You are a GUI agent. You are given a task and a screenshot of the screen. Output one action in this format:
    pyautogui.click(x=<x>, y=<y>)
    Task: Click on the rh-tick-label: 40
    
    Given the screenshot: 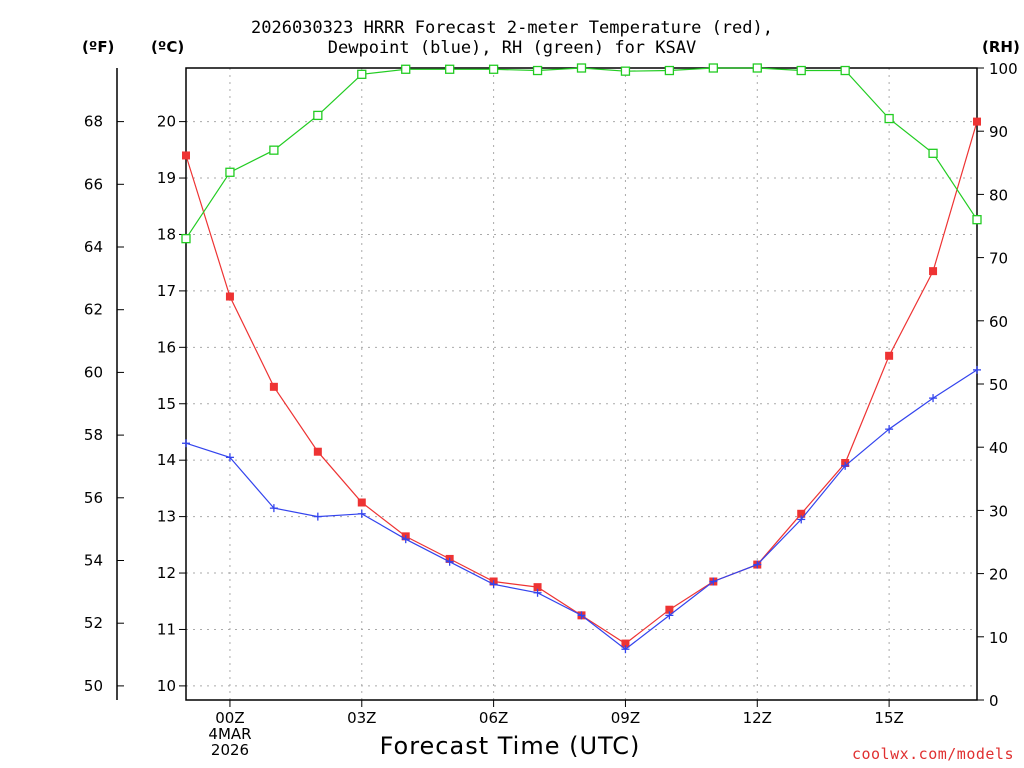 What is the action you would take?
    pyautogui.click(x=998, y=448)
    